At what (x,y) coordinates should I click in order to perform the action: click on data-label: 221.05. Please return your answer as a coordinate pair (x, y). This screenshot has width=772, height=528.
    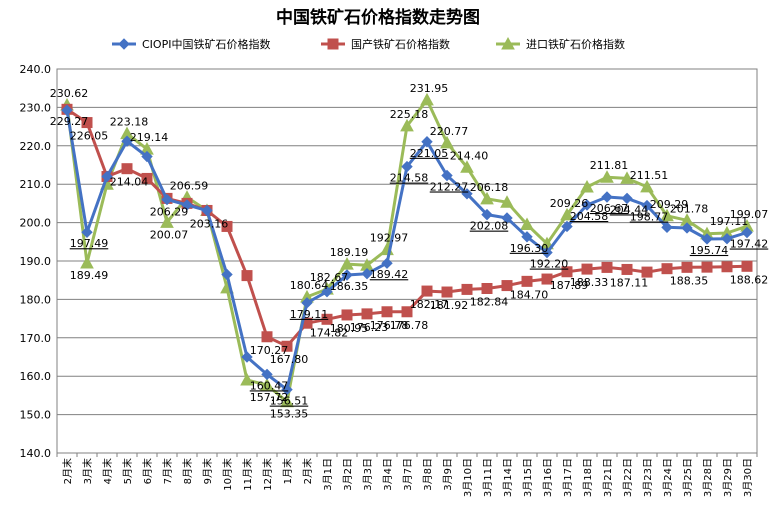
    Looking at the image, I should click on (429, 153).